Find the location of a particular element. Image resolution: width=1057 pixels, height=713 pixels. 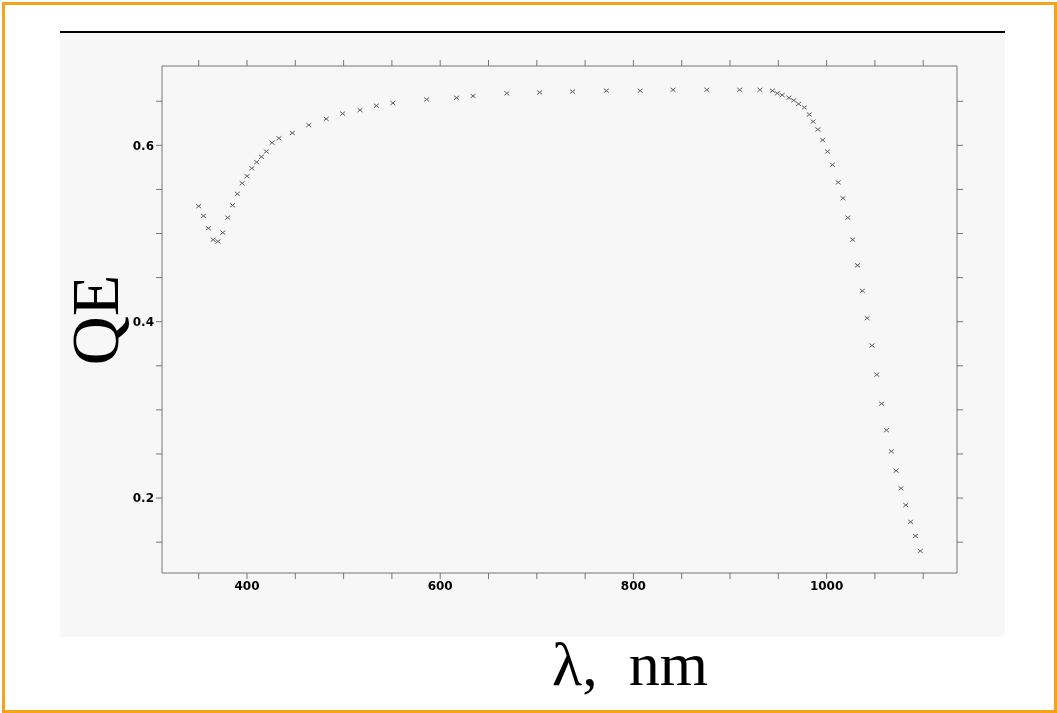

y-tick-label: 0.6 is located at coordinates (143, 145).